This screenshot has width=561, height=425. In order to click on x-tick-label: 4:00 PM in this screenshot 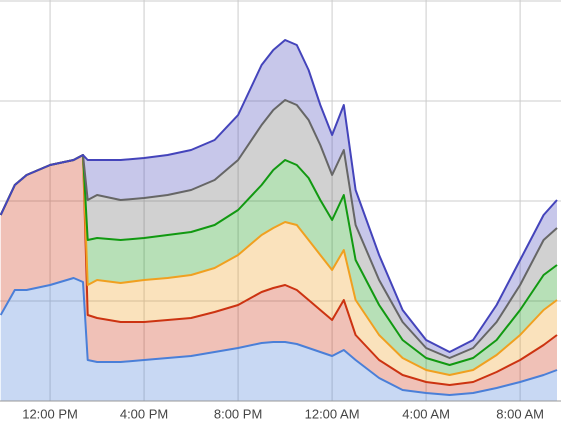, I will do `click(144, 413)`.